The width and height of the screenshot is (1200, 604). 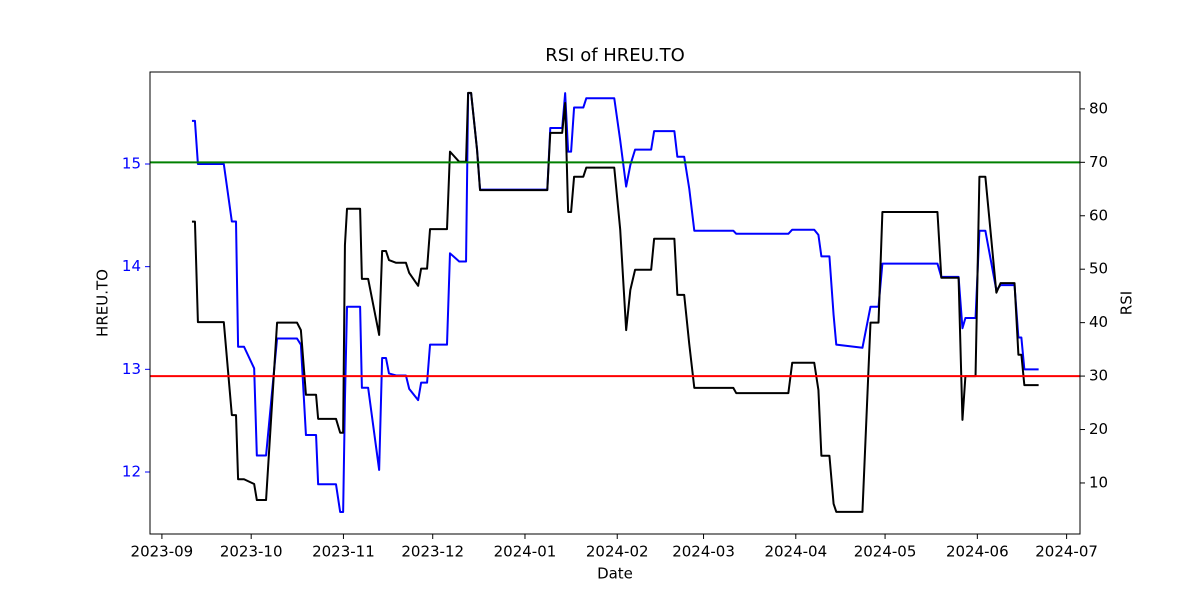 What do you see at coordinates (103, 303) in the screenshot?
I see `y-axis-label: HREU.TO` at bounding box center [103, 303].